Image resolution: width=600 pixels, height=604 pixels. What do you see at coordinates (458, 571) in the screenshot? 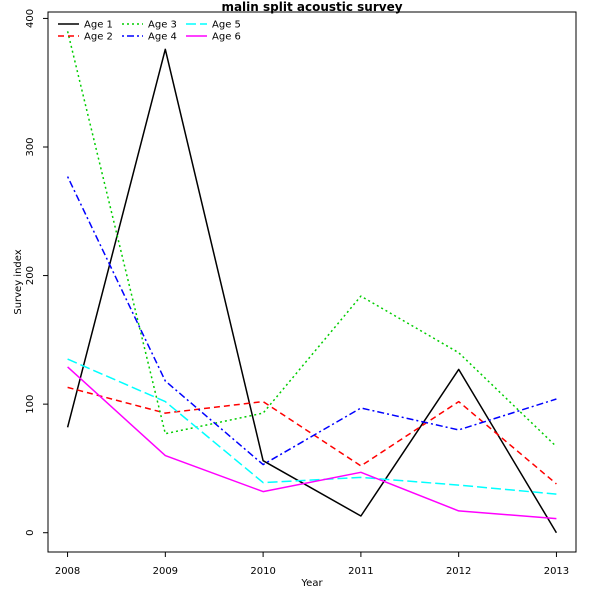
I see `x-tick-label: 2012` at bounding box center [458, 571].